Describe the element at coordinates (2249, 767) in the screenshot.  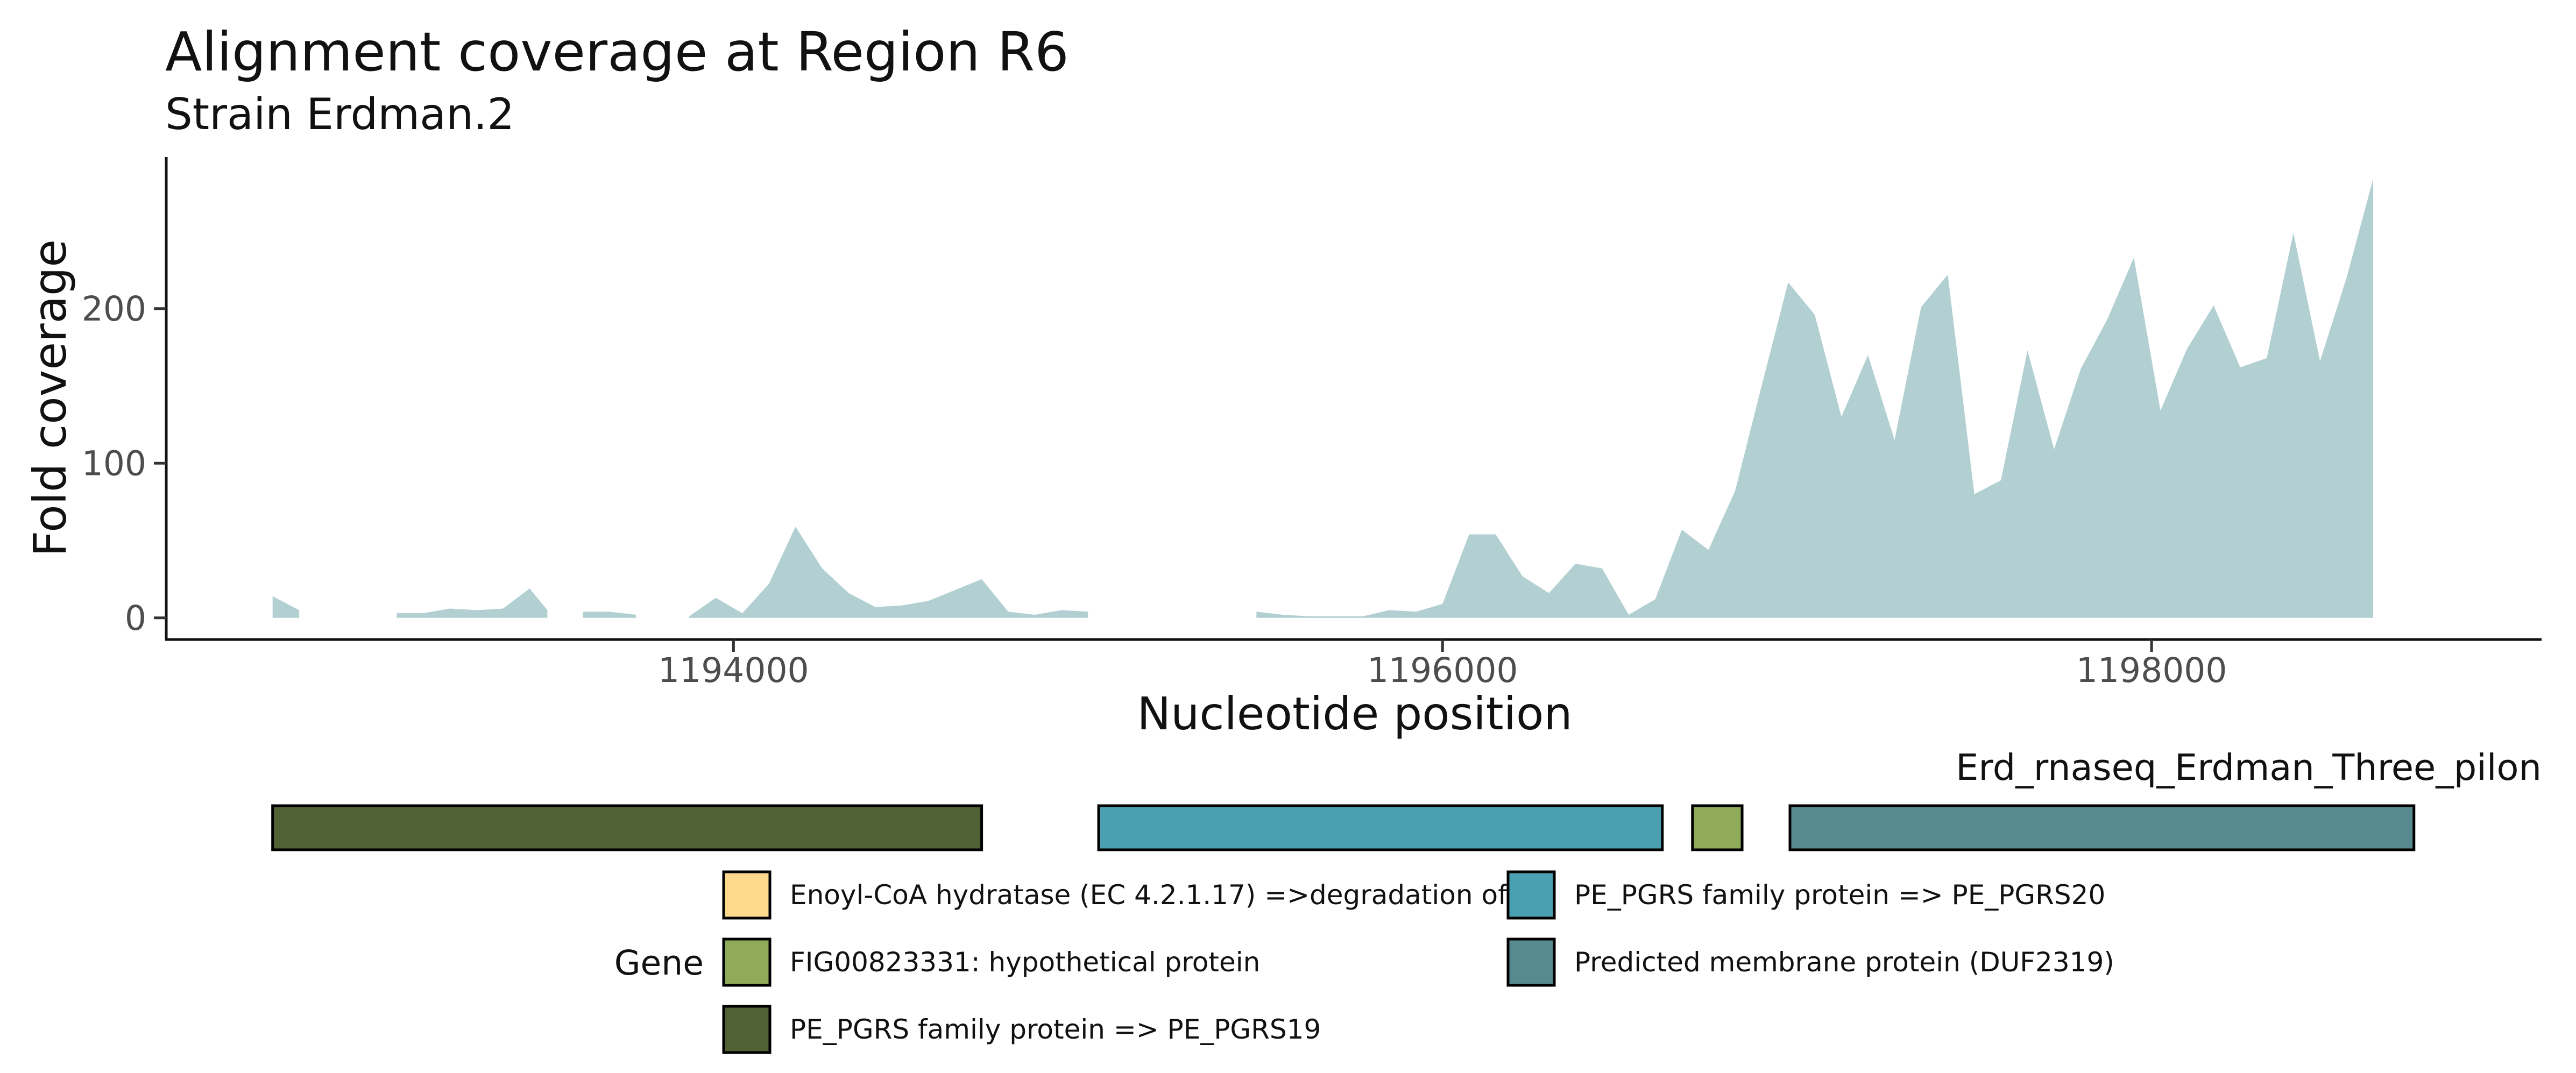
I see `gene-track-label: Erd_rnaseq_Erdman_Three_pilon` at that location.